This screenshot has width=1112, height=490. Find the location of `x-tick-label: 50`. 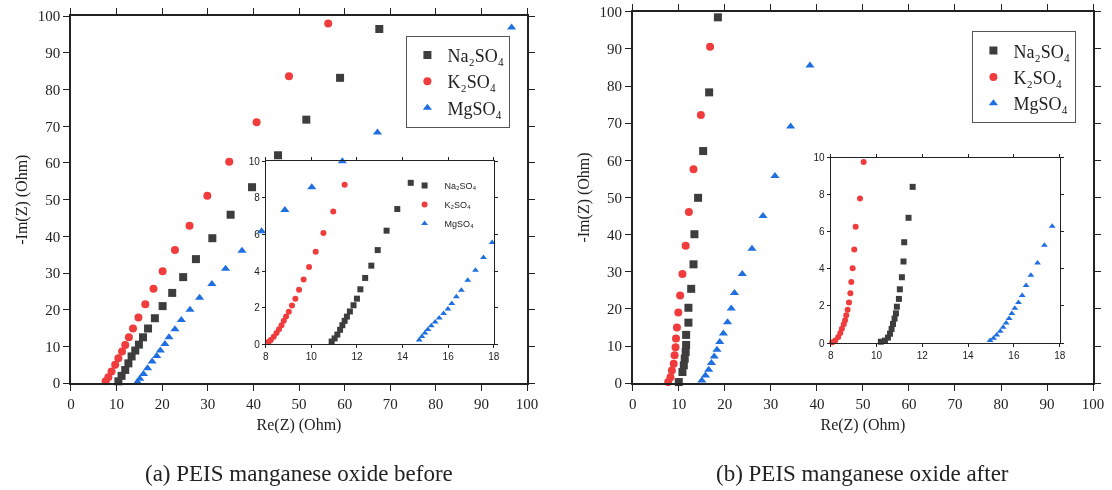

x-tick-label: 50 is located at coordinates (299, 403).